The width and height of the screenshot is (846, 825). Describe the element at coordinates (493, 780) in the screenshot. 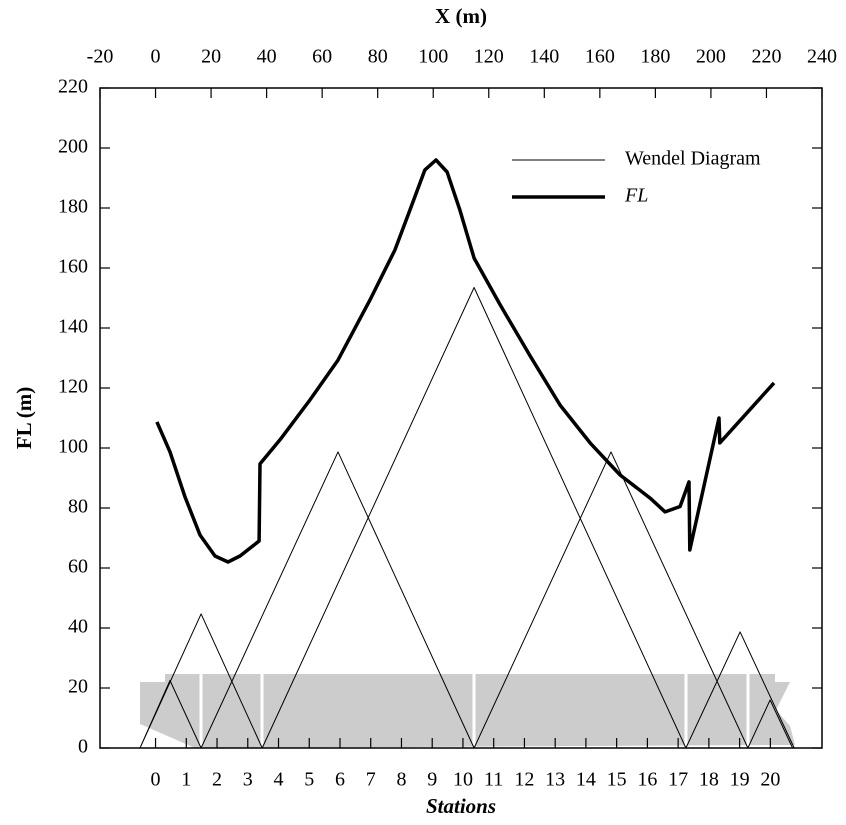

I see `x2-tick-label: 11` at that location.